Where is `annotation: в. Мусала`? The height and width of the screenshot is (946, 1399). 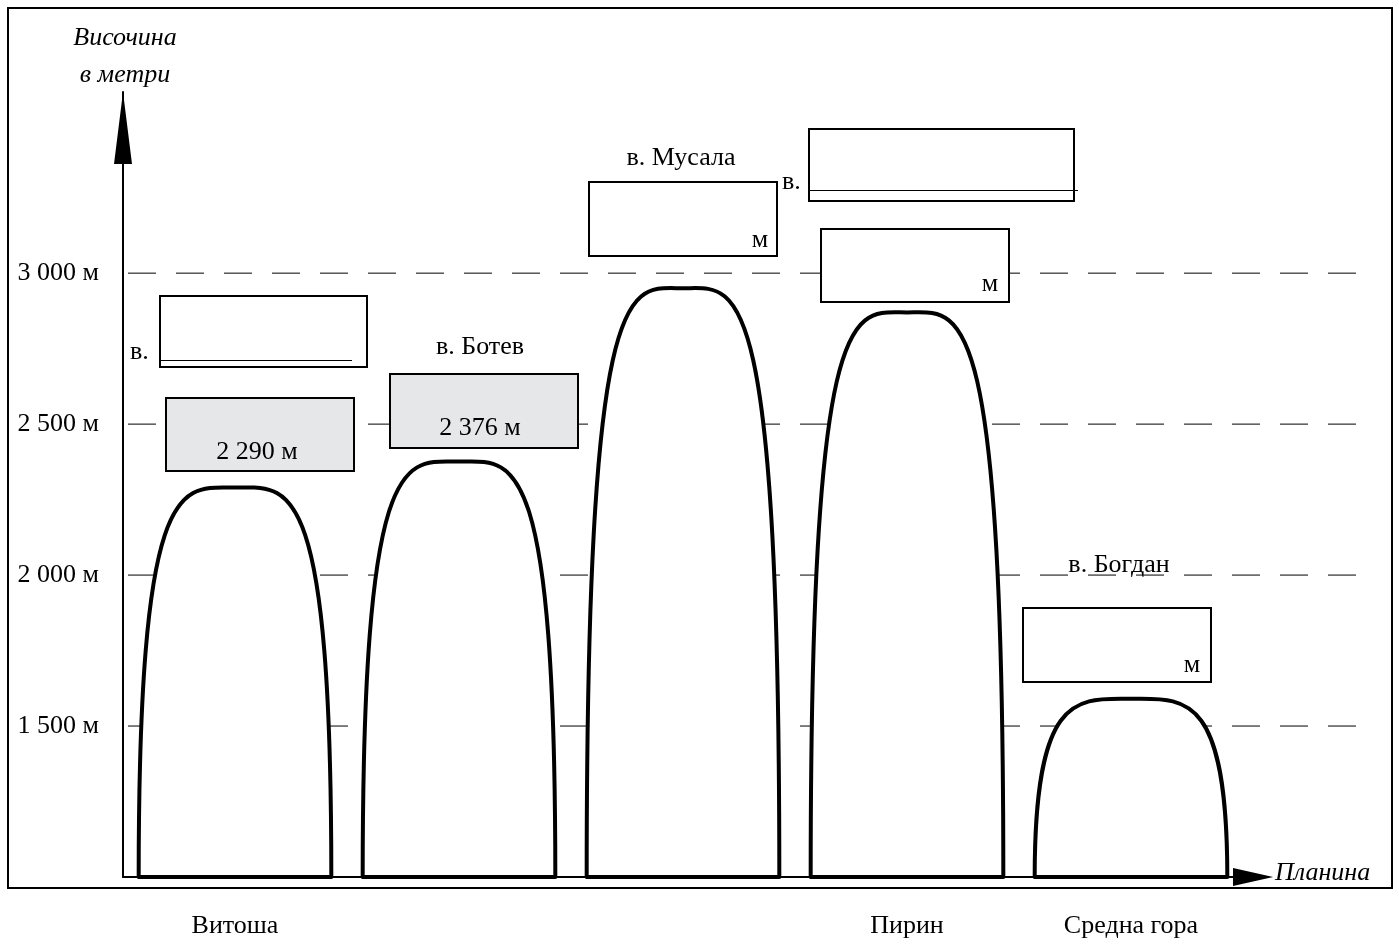
annotation: в. Мусала is located at coordinates (681, 157).